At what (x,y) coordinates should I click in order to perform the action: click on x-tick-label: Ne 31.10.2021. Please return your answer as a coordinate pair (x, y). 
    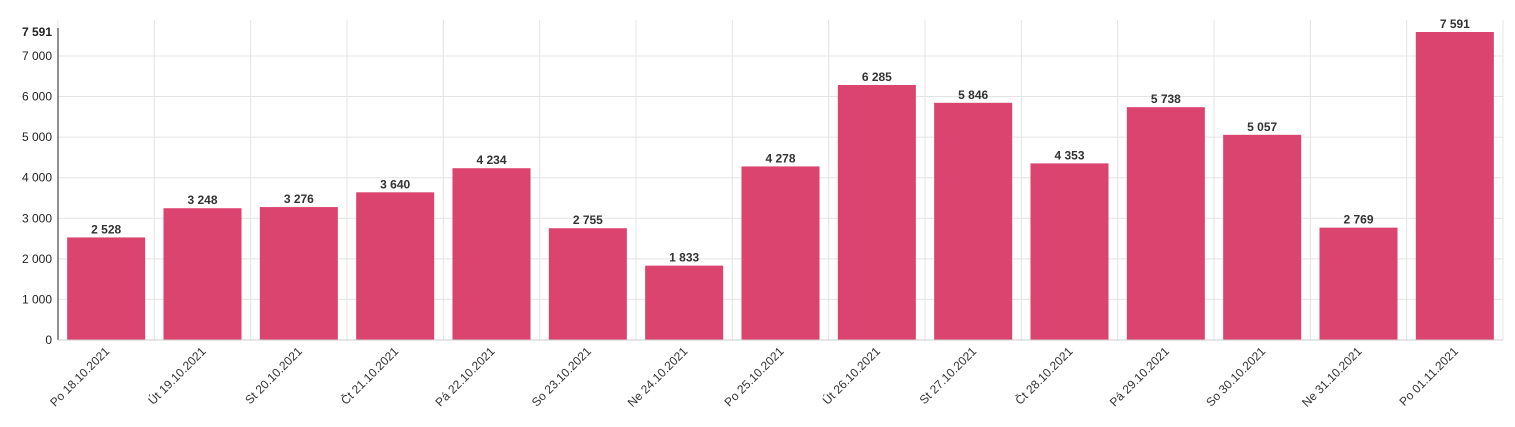
    Looking at the image, I should click on (1332, 377).